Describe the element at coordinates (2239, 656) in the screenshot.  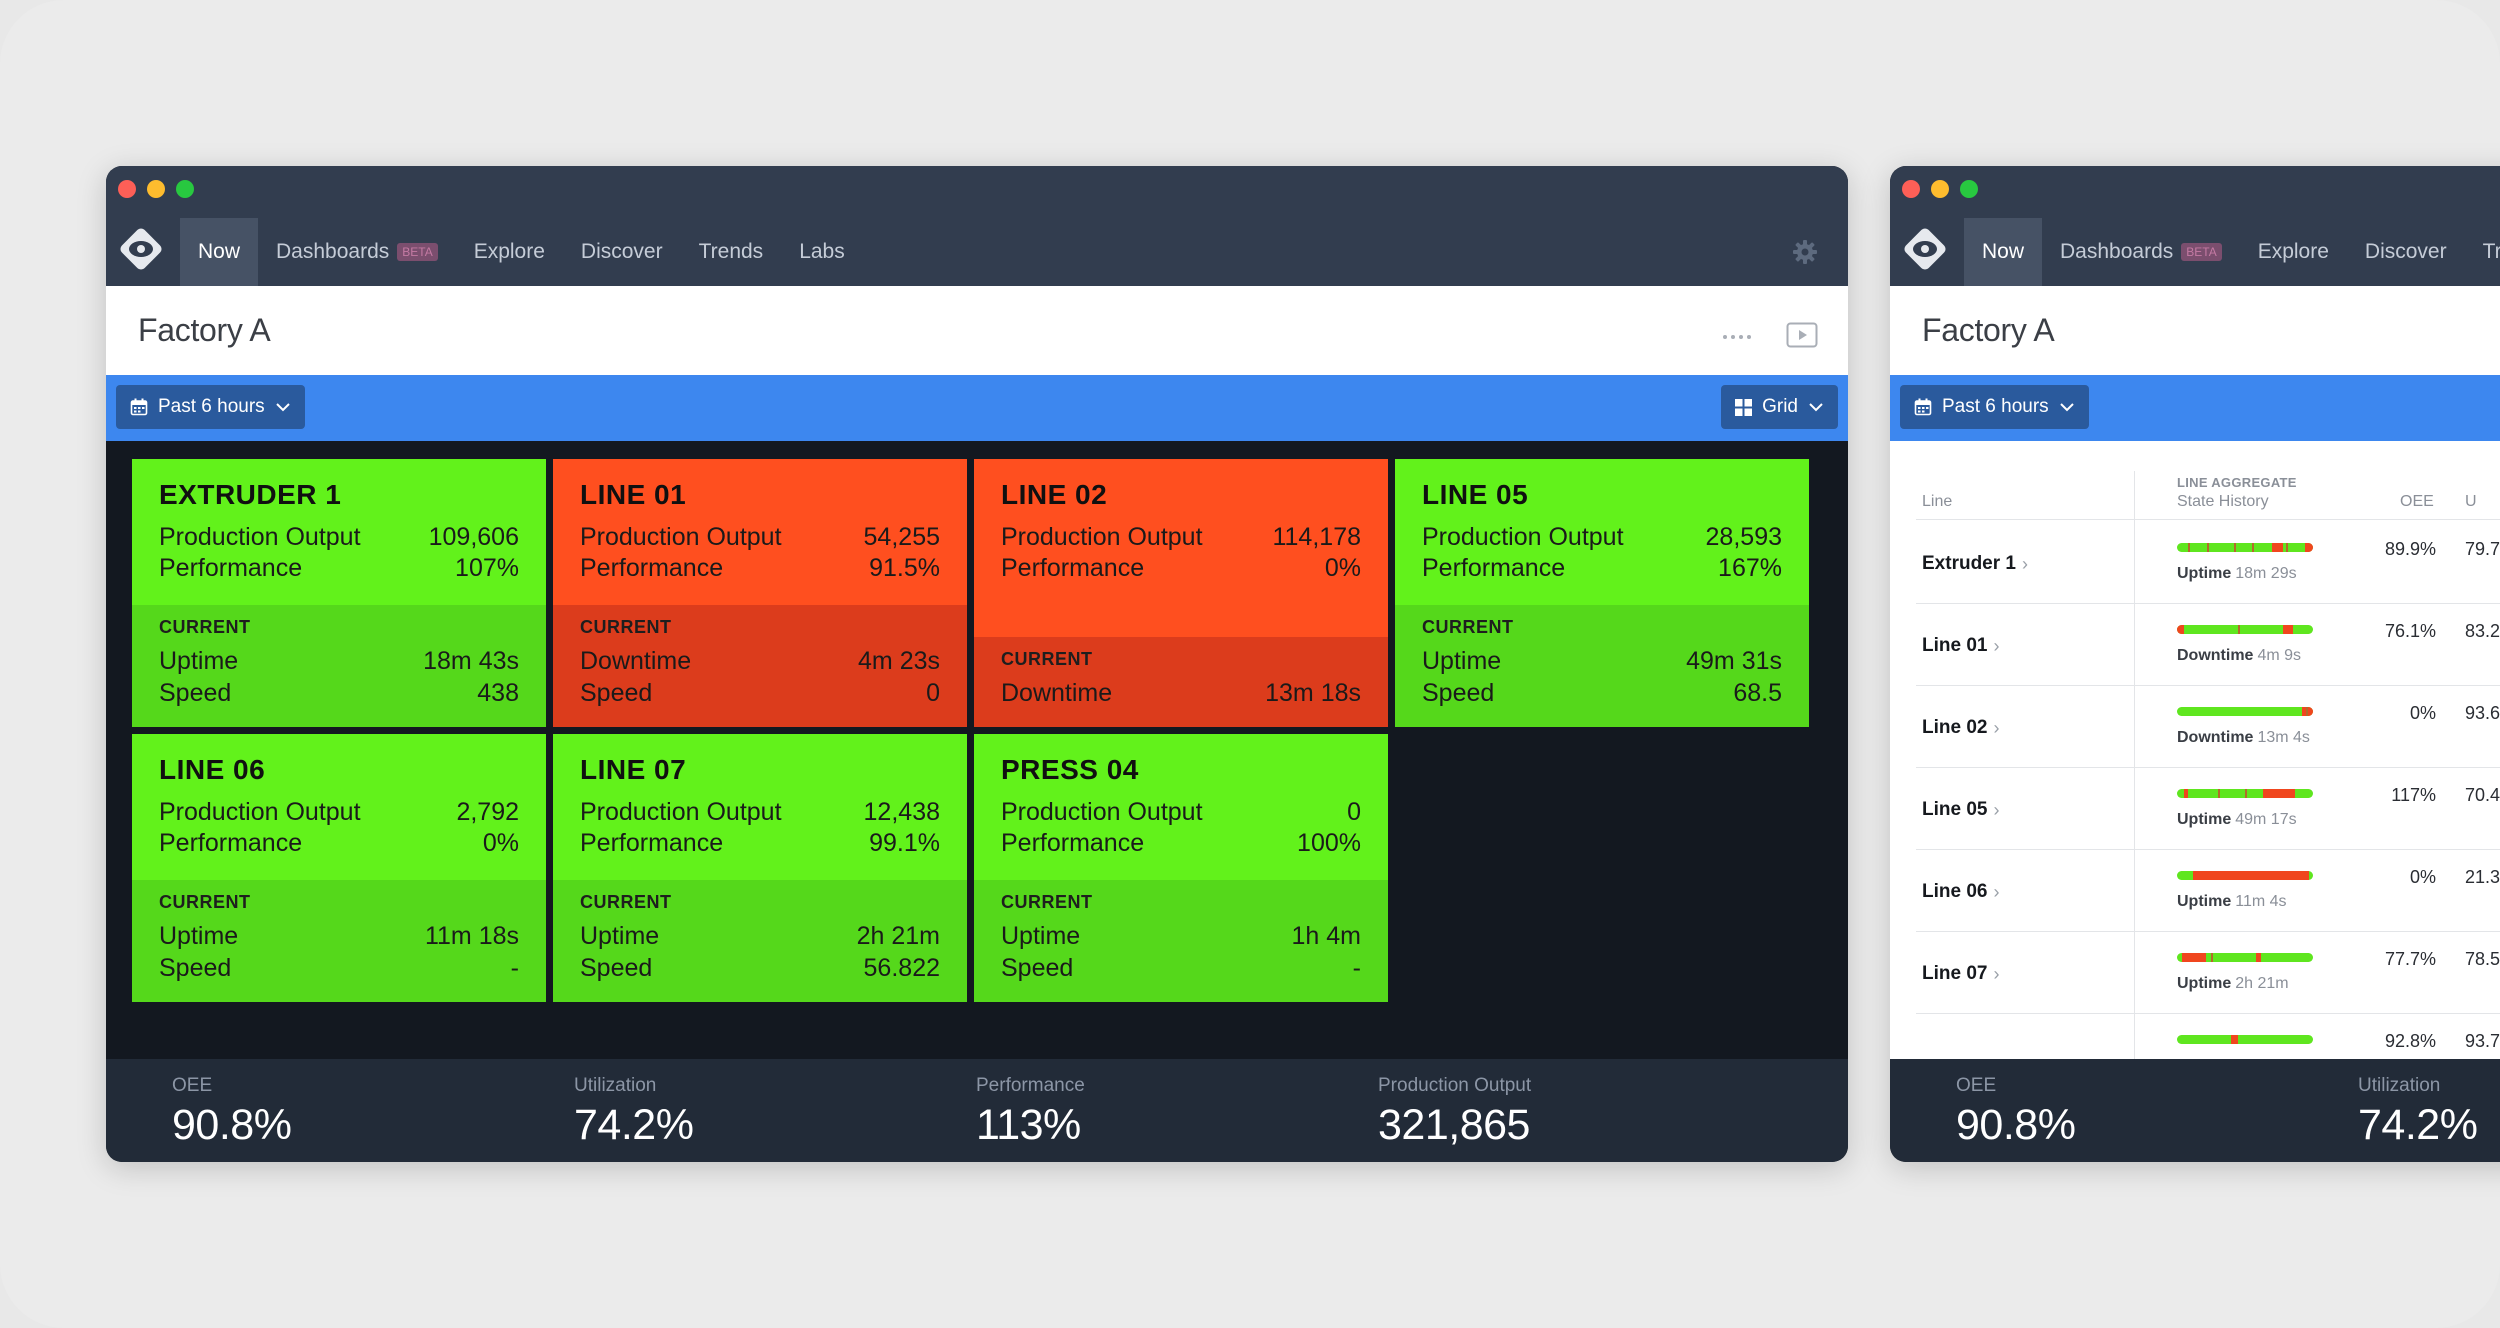
I see `current-state: Downtime 4m 9s` at that location.